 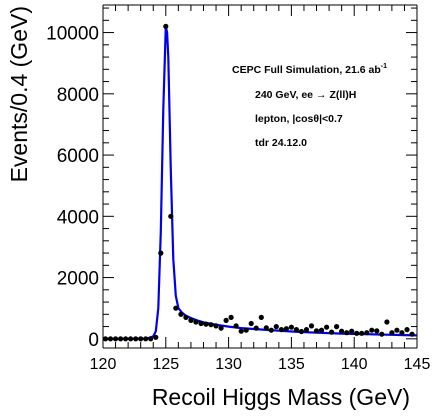 What do you see at coordinates (417, 364) in the screenshot?
I see `x-tick-label: 145` at bounding box center [417, 364].